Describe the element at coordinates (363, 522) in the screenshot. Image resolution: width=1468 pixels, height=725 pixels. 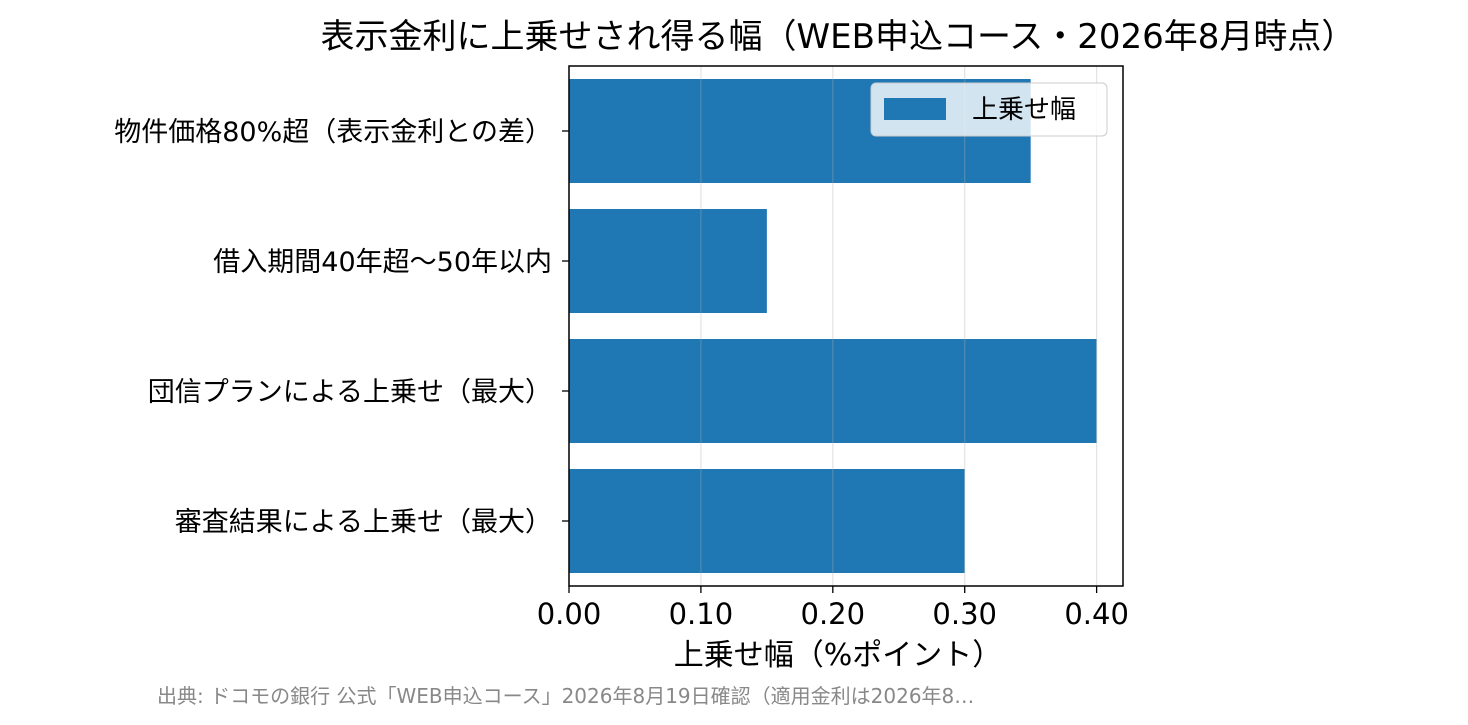
I see `y-tick-label: 審査結果による上乗せ（最大）` at that location.